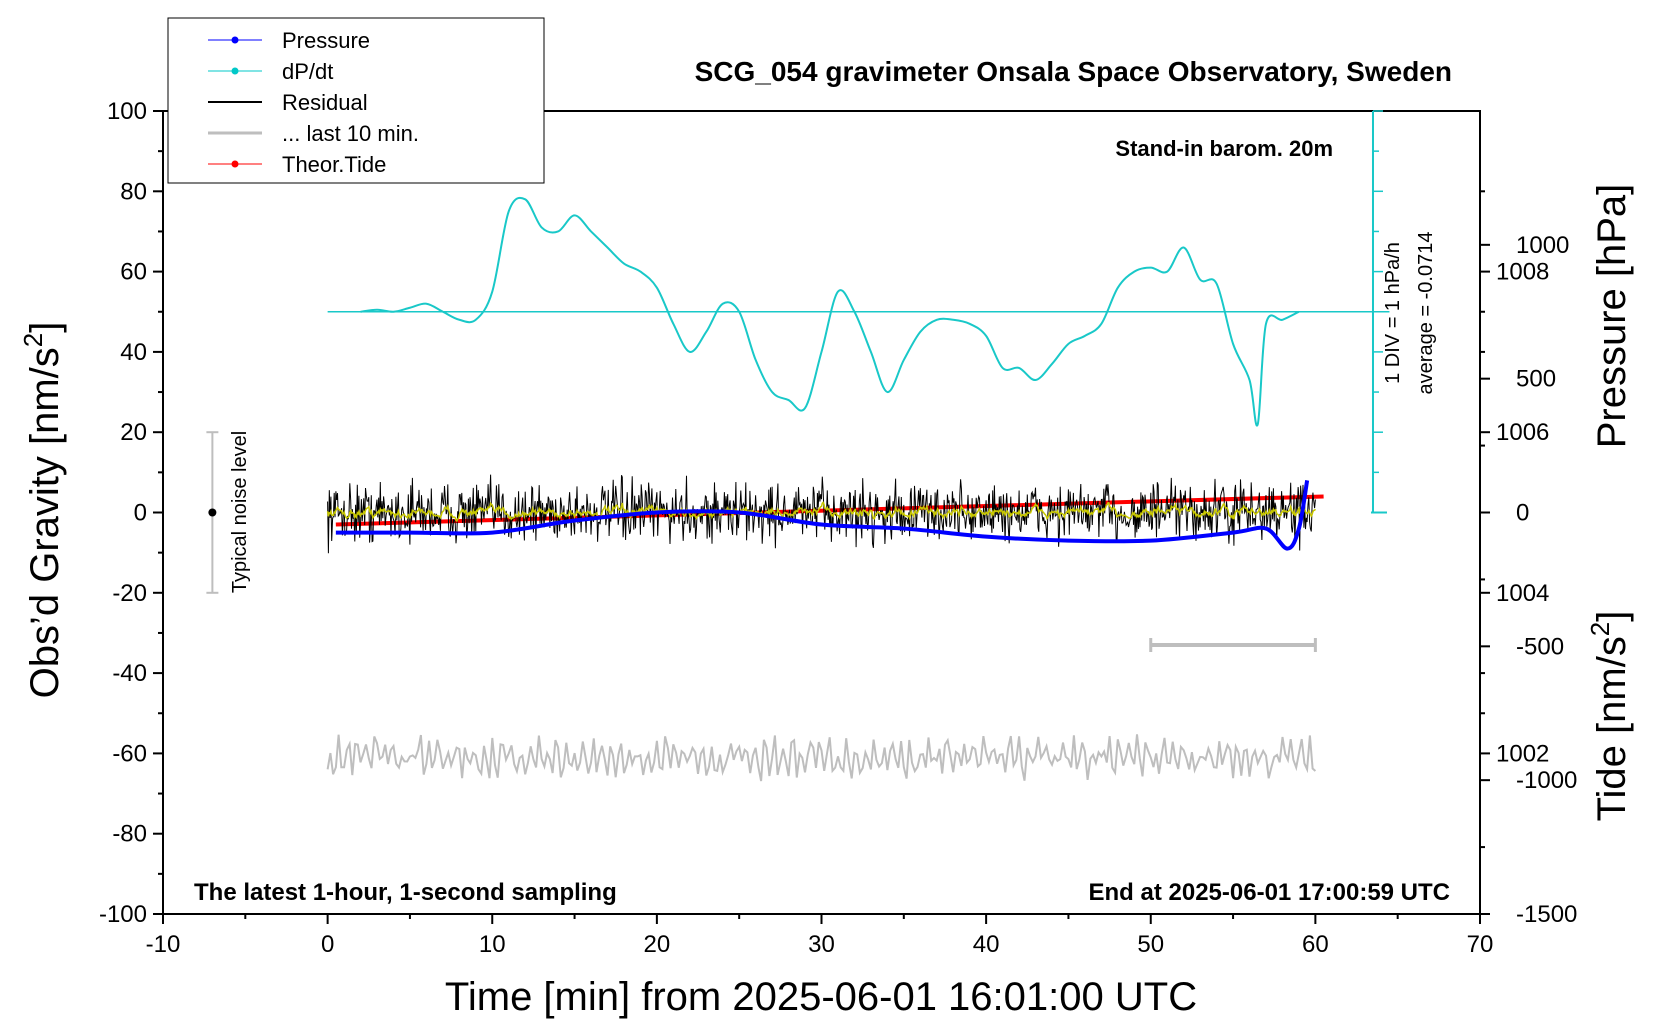 This screenshot has height=1020, width=1660. I want to click on residual-smooth-line, so click(821, 512).